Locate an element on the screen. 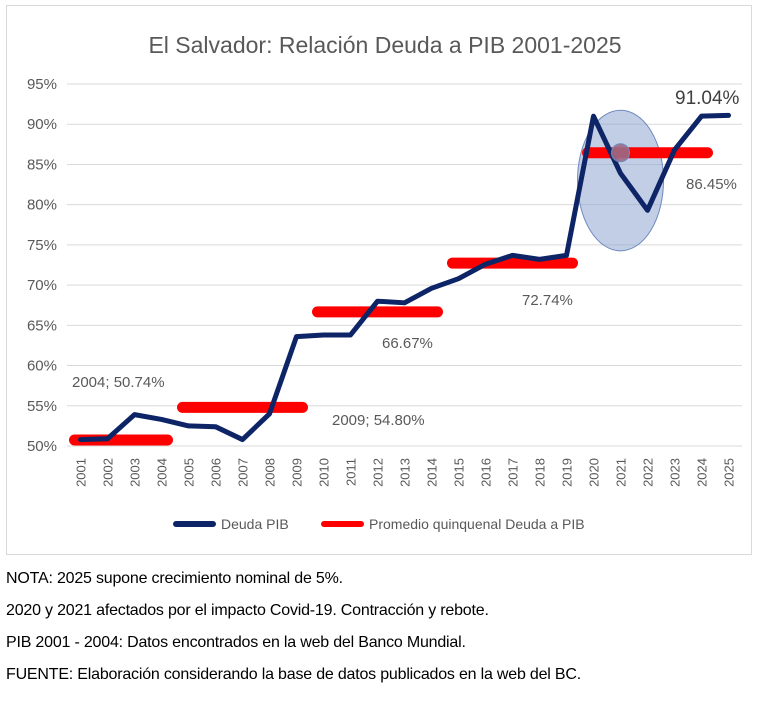 The height and width of the screenshot is (720, 760). y-axis-ticks: 50% 55% 60% 65% 70% 75% 80% 85% 90% 95% is located at coordinates (42, 265).